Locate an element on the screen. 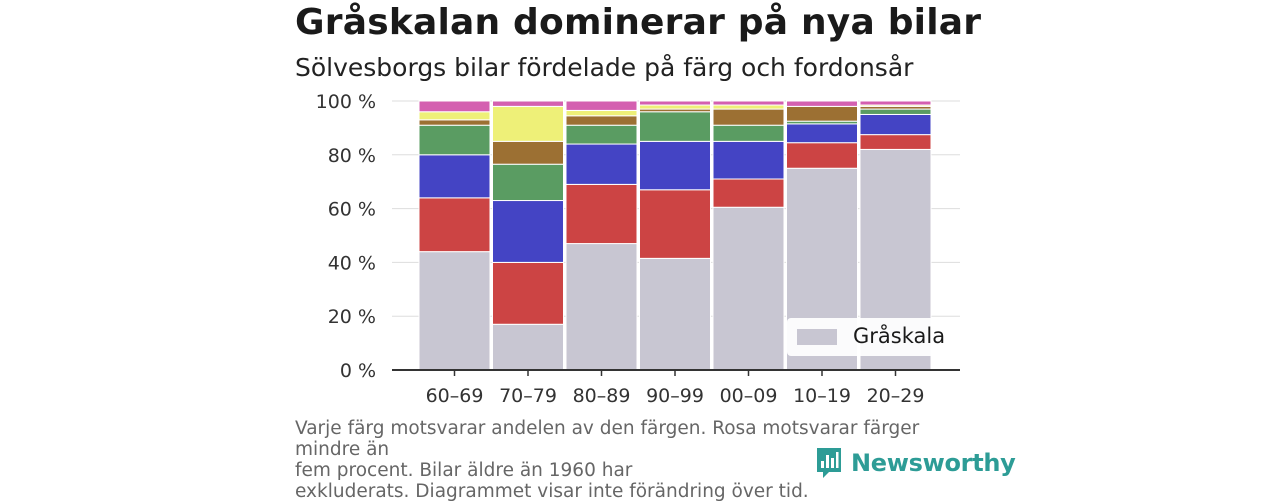 The height and width of the screenshot is (502, 1280). x-tick-label: 80–89 is located at coordinates (602, 396).